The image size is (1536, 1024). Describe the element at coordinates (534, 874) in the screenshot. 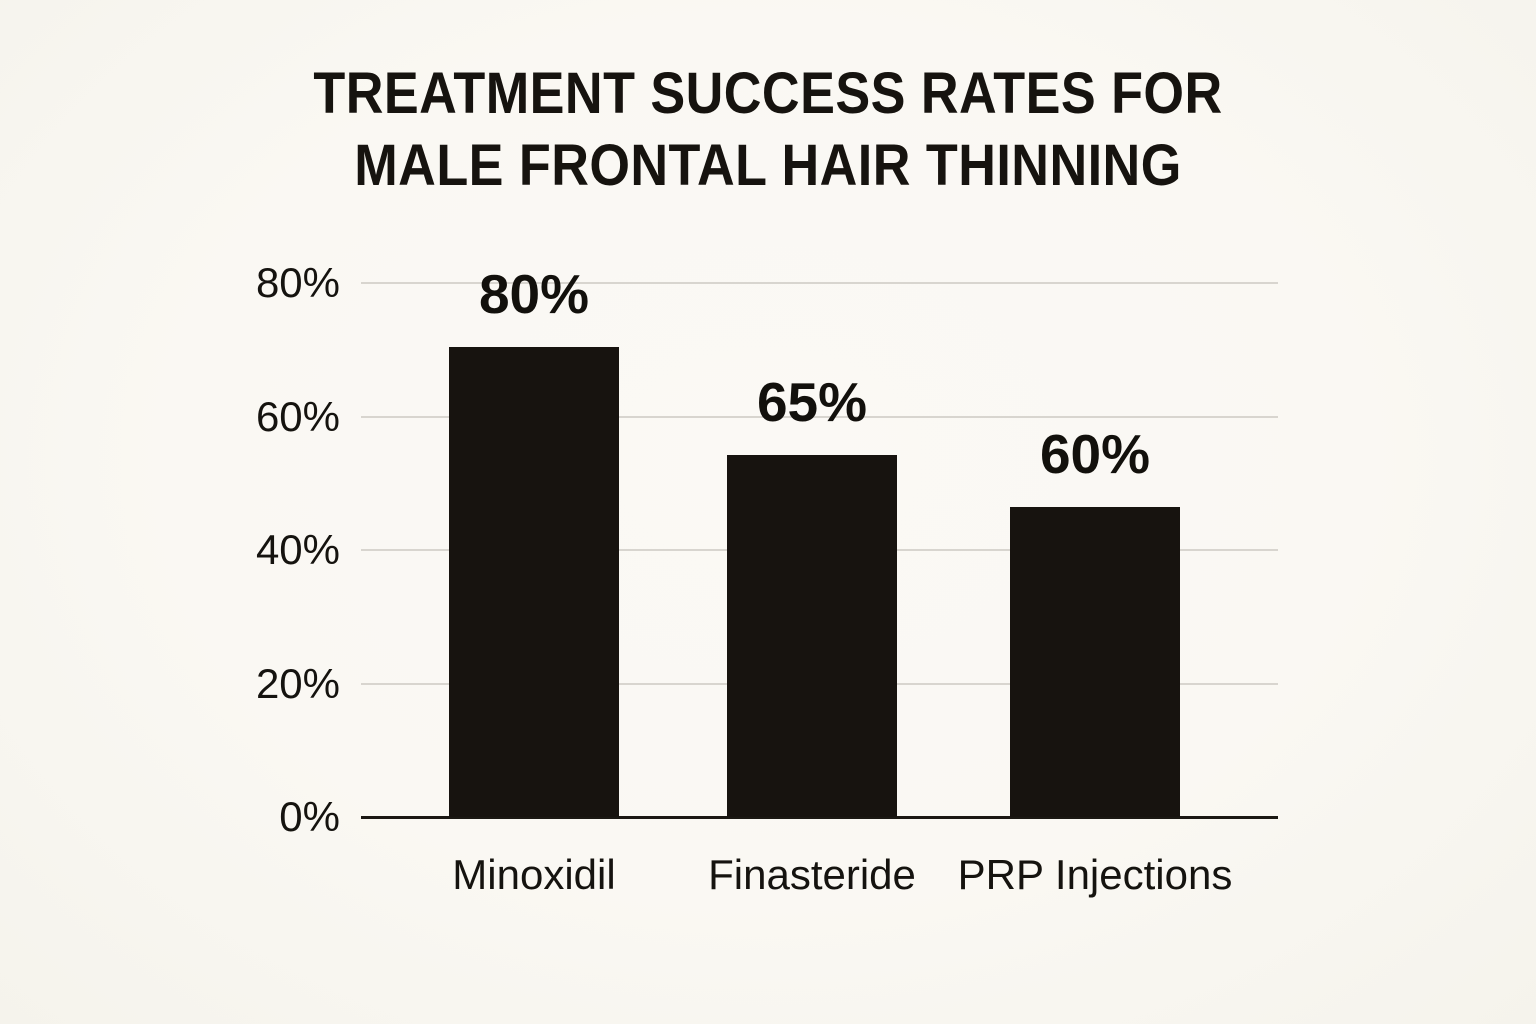

I see `category-label-minoxidil: Minoxidil` at that location.